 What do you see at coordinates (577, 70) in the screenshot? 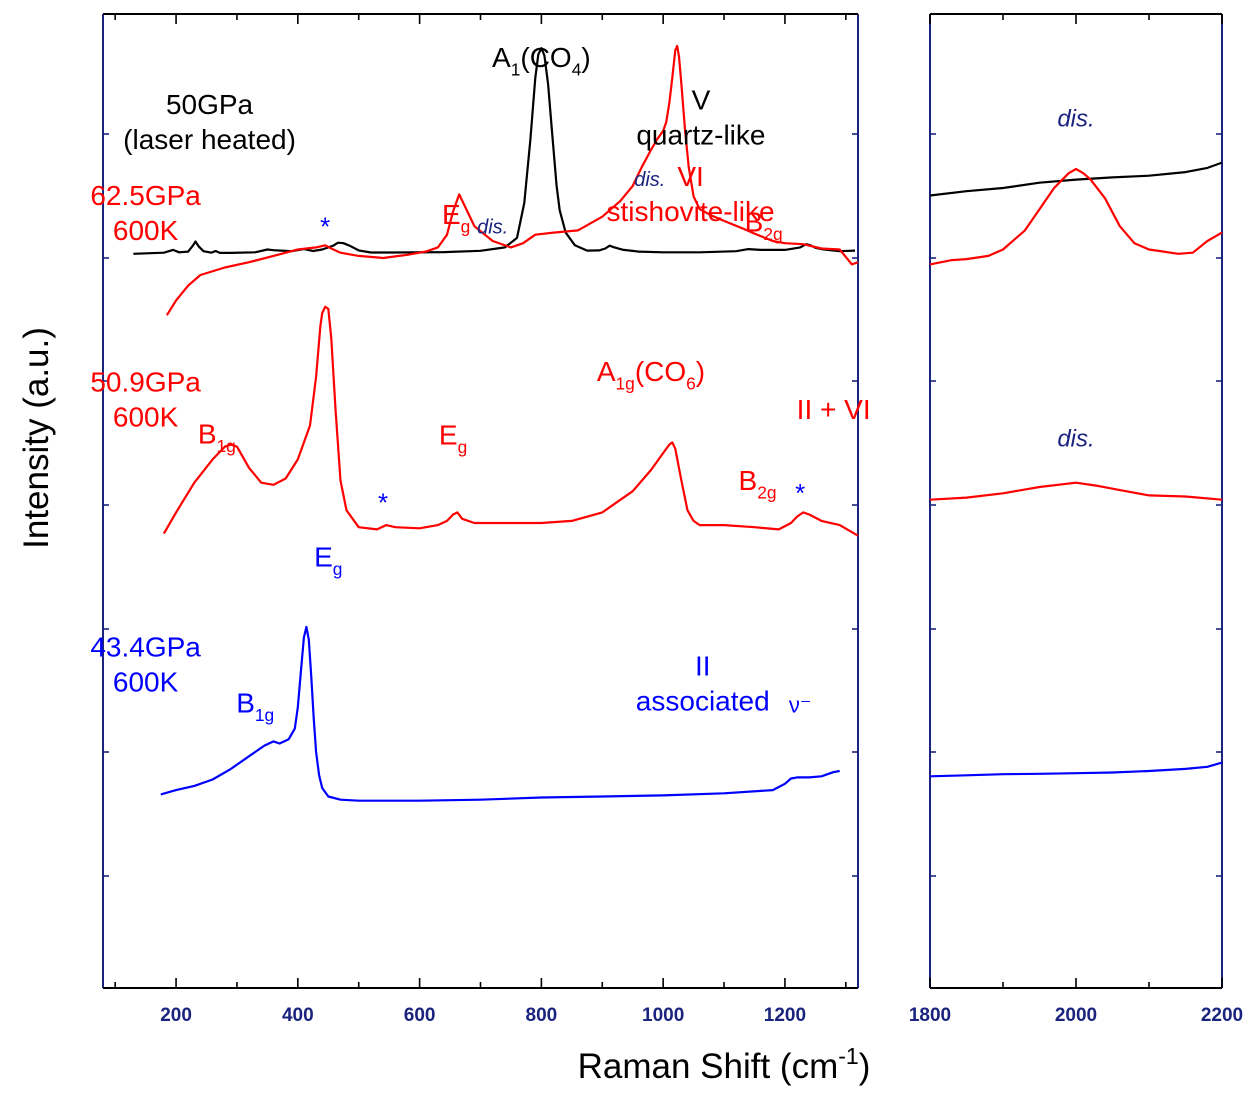
I see `annotation-part: 4` at bounding box center [577, 70].